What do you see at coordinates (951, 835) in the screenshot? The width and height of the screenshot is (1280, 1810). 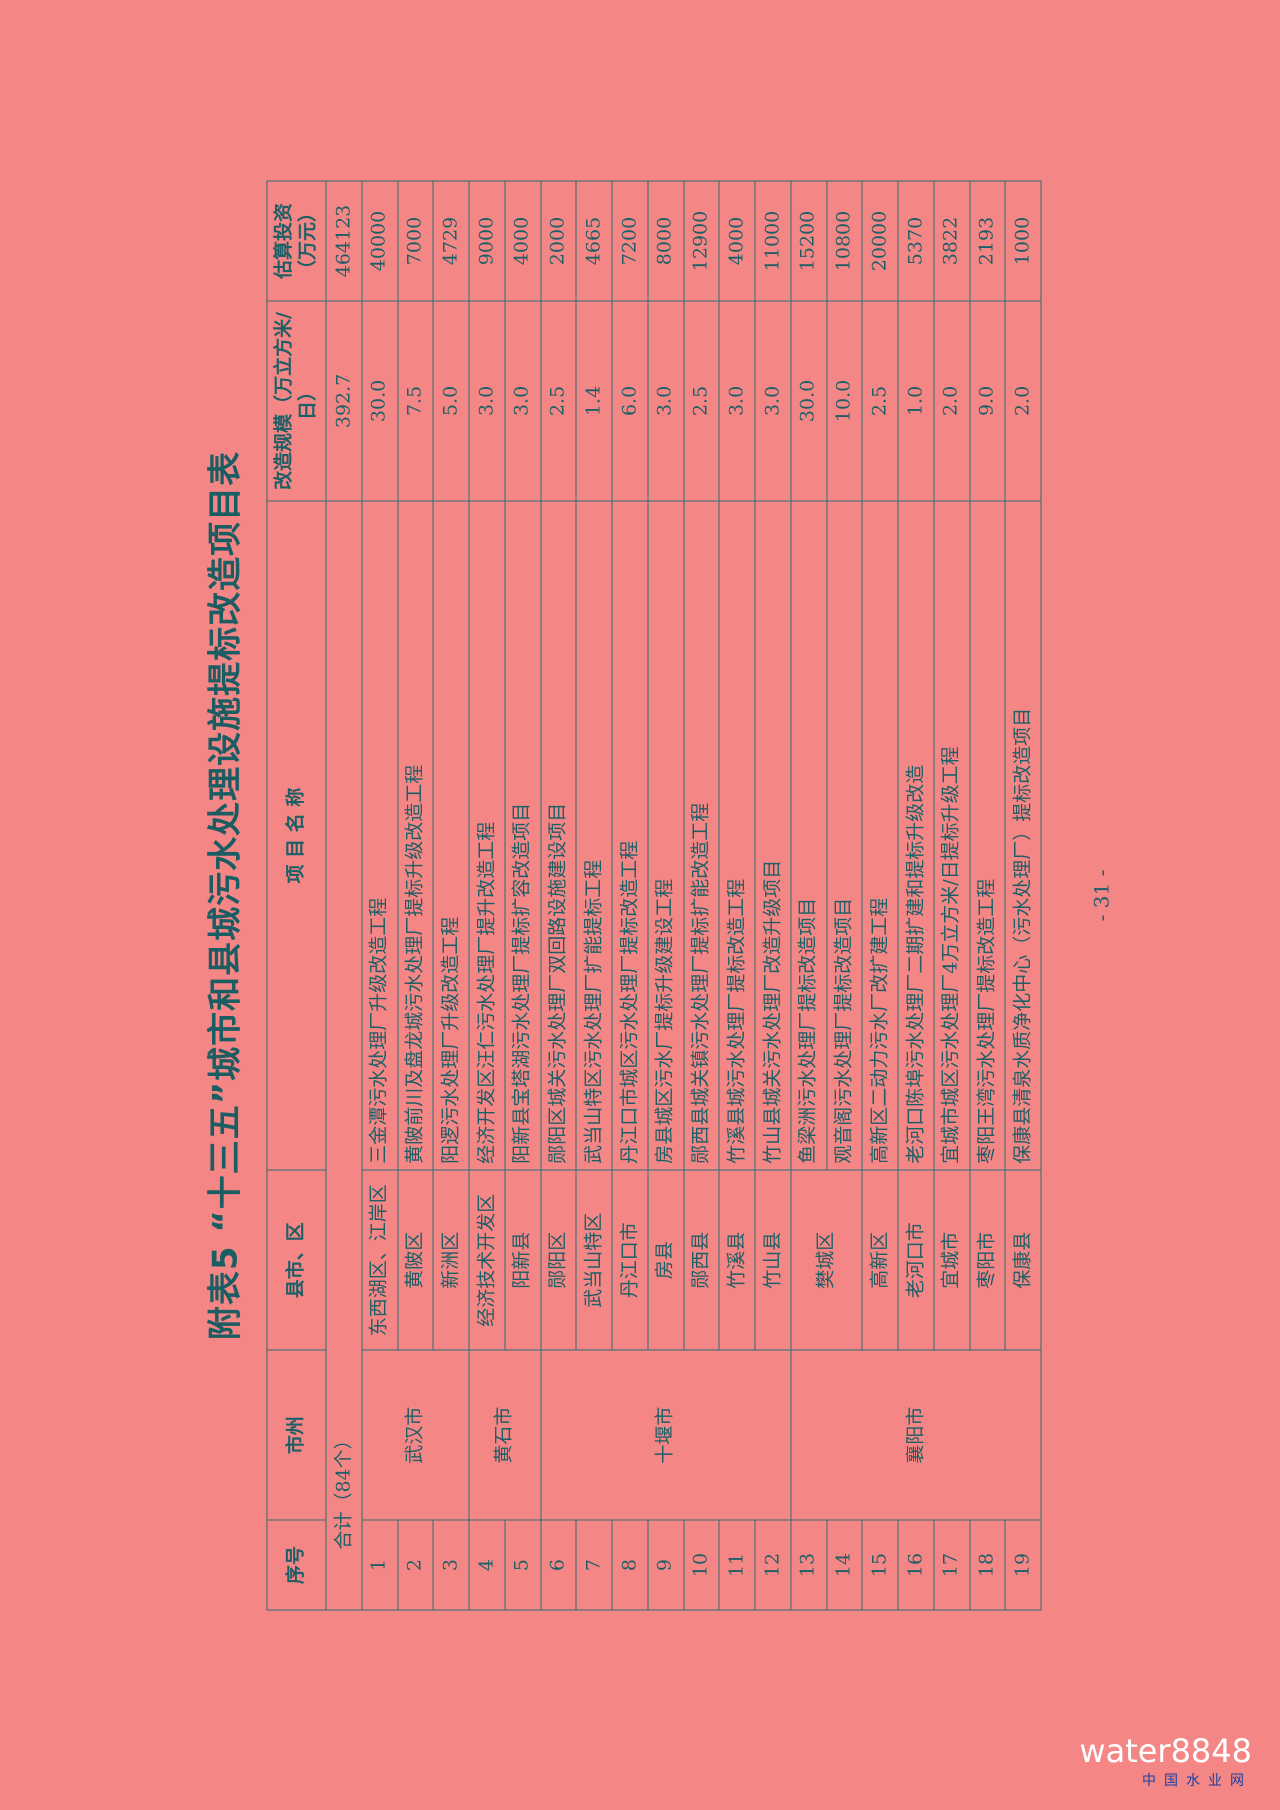 I see `project: 宜城市城区污水处理厂4万立方米/日提标升级工程` at bounding box center [951, 835].